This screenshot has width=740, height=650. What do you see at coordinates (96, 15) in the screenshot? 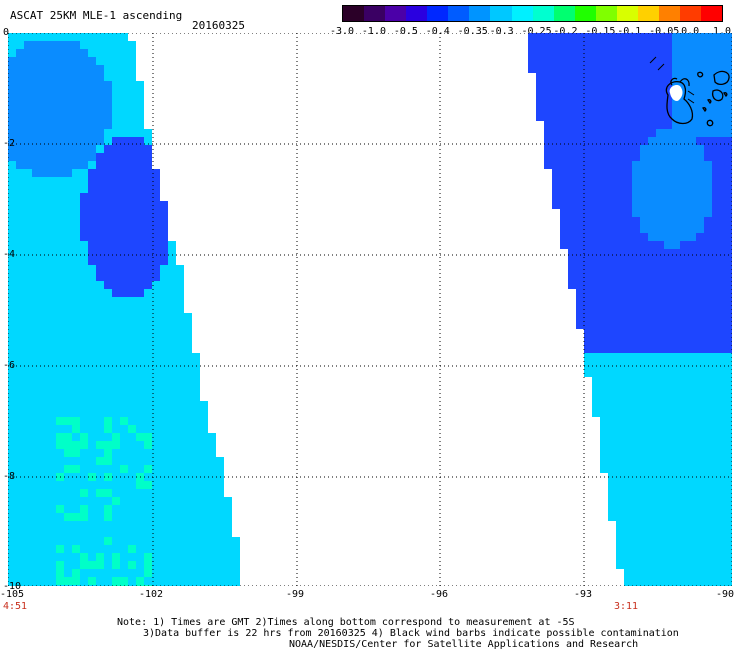
I see `map-title: ASCAT 25KM MLE-1 ascending` at bounding box center [96, 15].